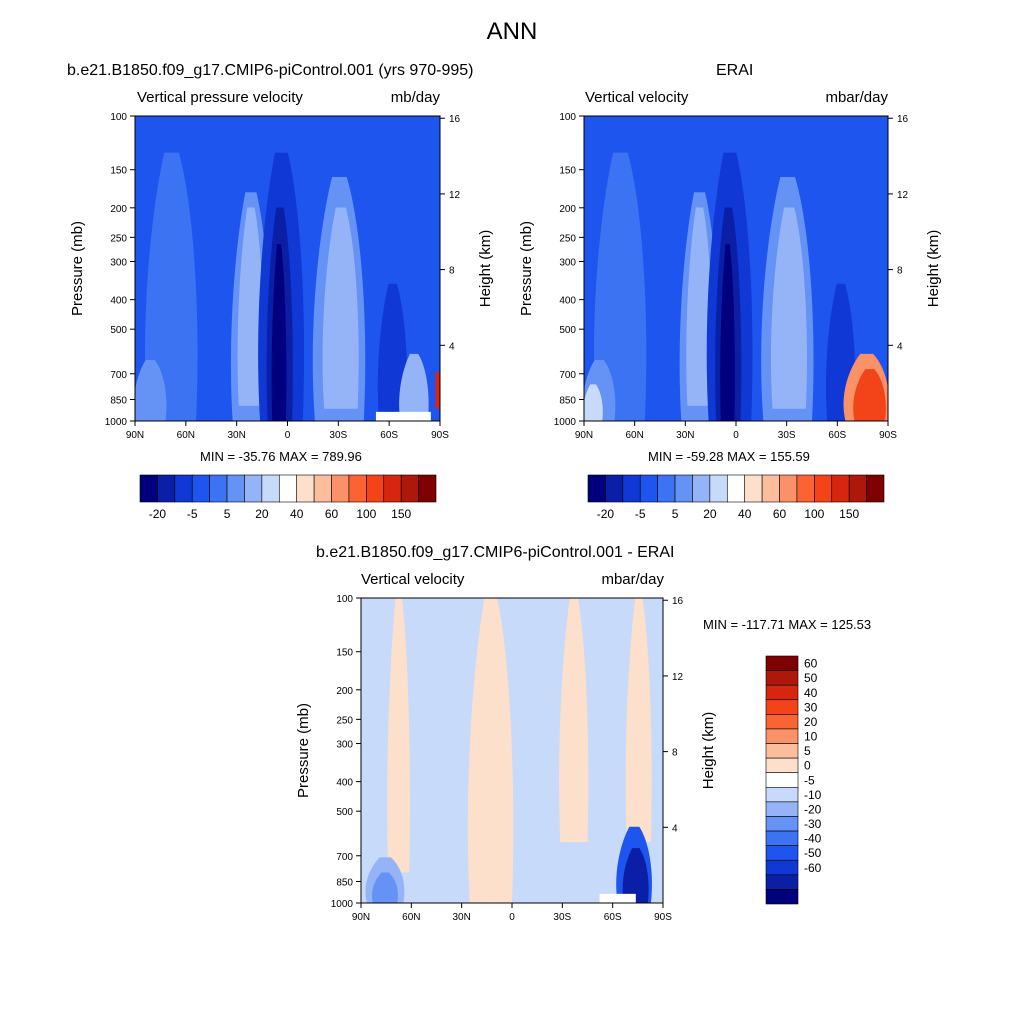 The width and height of the screenshot is (1024, 1024). I want to click on colorbar-label: 50, so click(811, 678).